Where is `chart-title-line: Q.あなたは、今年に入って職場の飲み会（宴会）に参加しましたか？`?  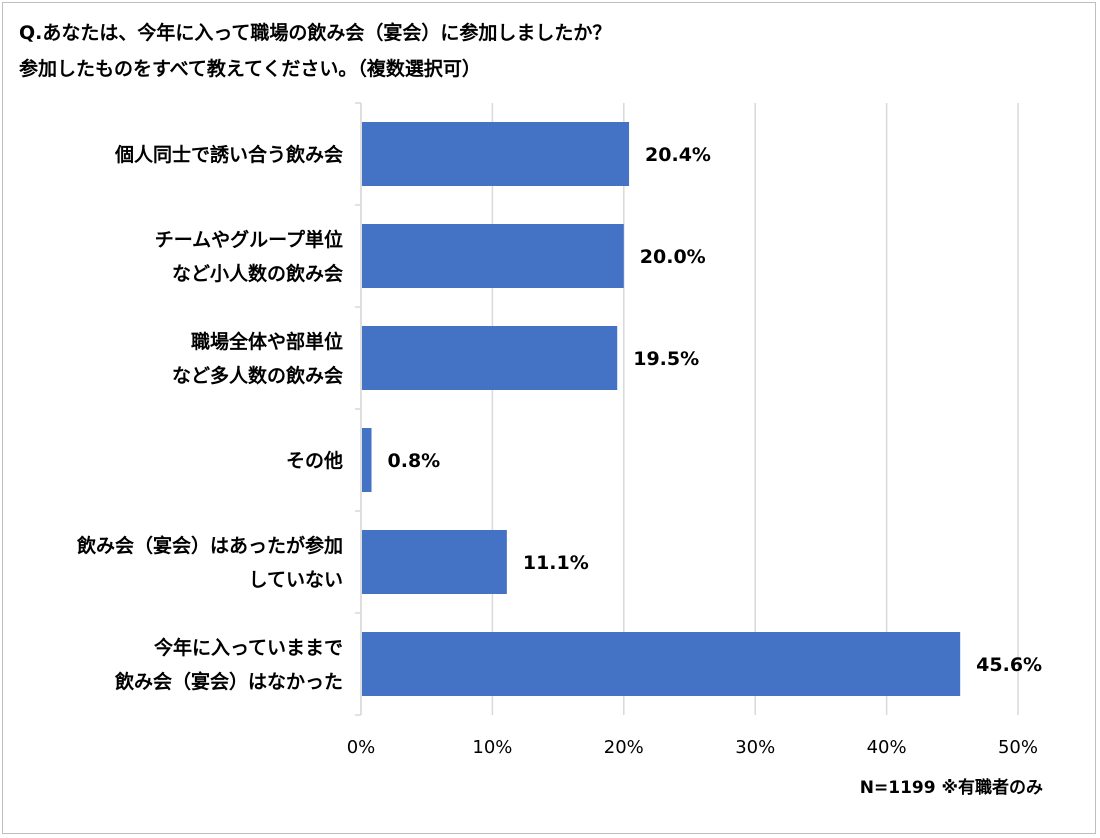
chart-title-line: Q.あなたは、今年に入って職場の飲み会（宴会）に参加しましたか？ is located at coordinates (315, 32).